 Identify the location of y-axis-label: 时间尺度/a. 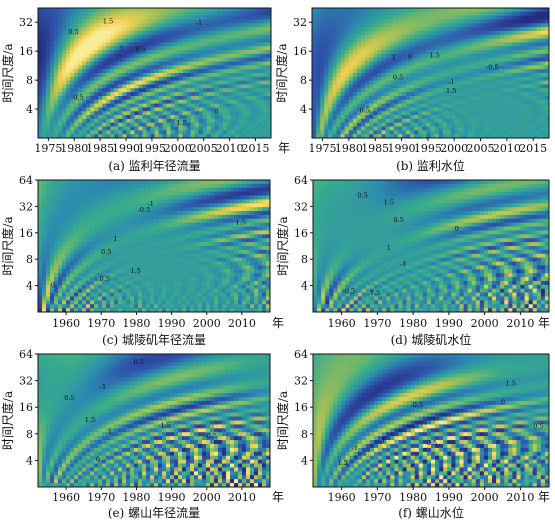
(7, 72).